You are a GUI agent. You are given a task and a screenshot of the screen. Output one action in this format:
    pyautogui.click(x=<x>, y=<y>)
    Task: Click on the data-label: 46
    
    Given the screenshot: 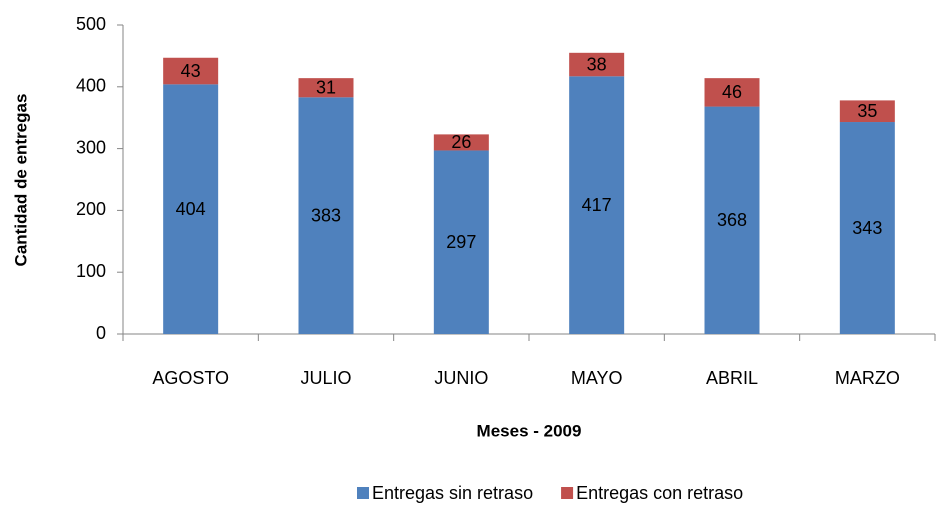 What is the action you would take?
    pyautogui.click(x=732, y=92)
    